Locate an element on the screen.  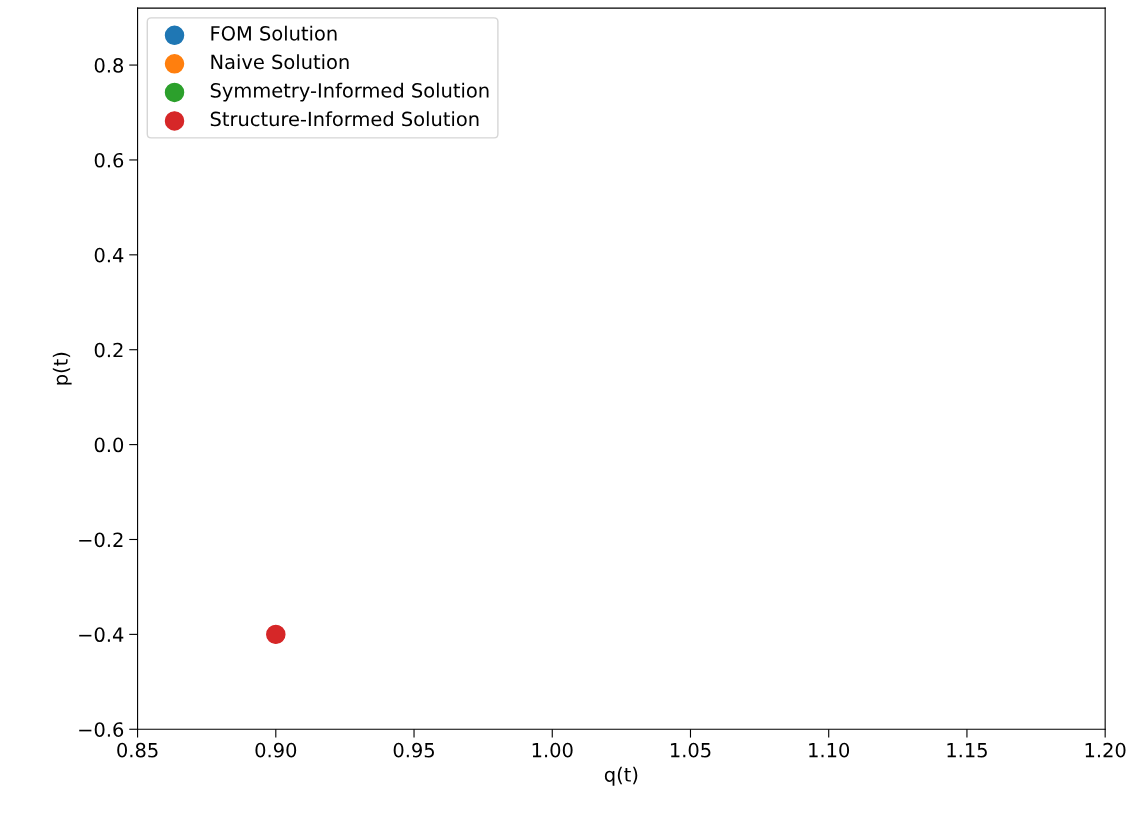
y-tick-label: −0.2 is located at coordinates (101, 540).